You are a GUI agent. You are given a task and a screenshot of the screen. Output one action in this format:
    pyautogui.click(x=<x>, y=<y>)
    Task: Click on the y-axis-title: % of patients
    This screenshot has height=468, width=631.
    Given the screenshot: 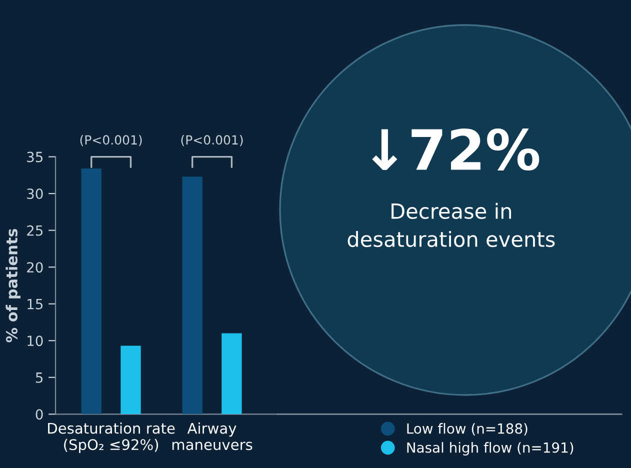 What is the action you would take?
    pyautogui.click(x=13, y=285)
    